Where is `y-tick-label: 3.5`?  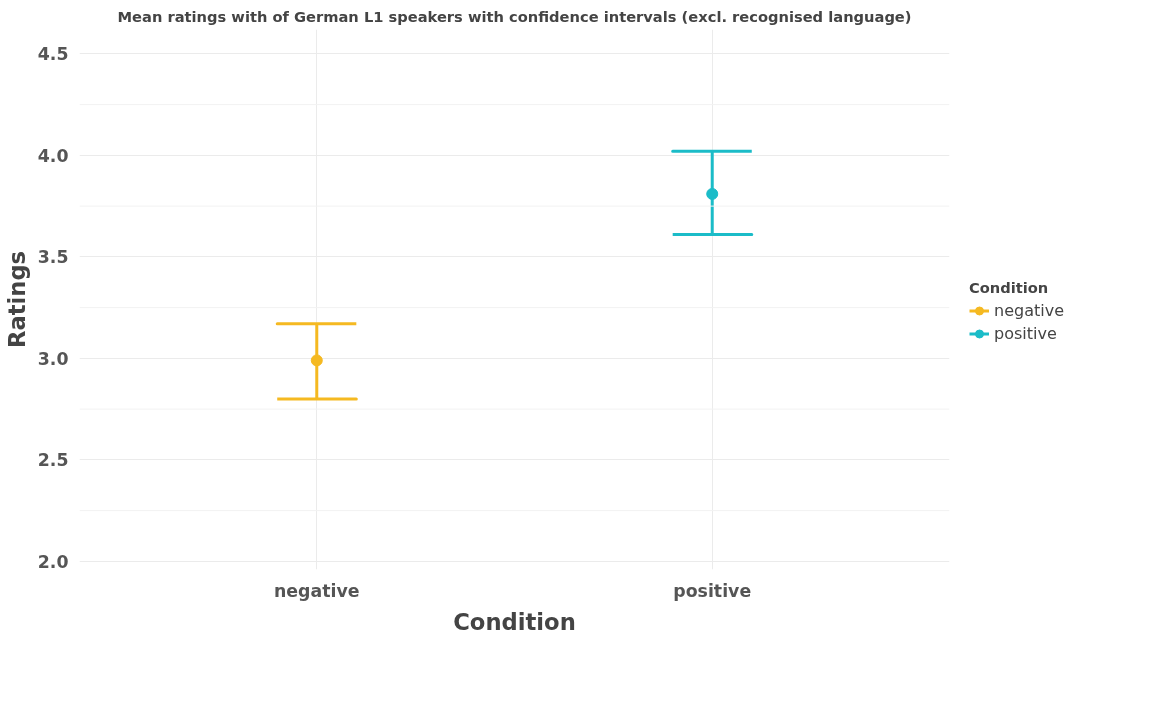
y-tick-label: 3.5 is located at coordinates (53, 257).